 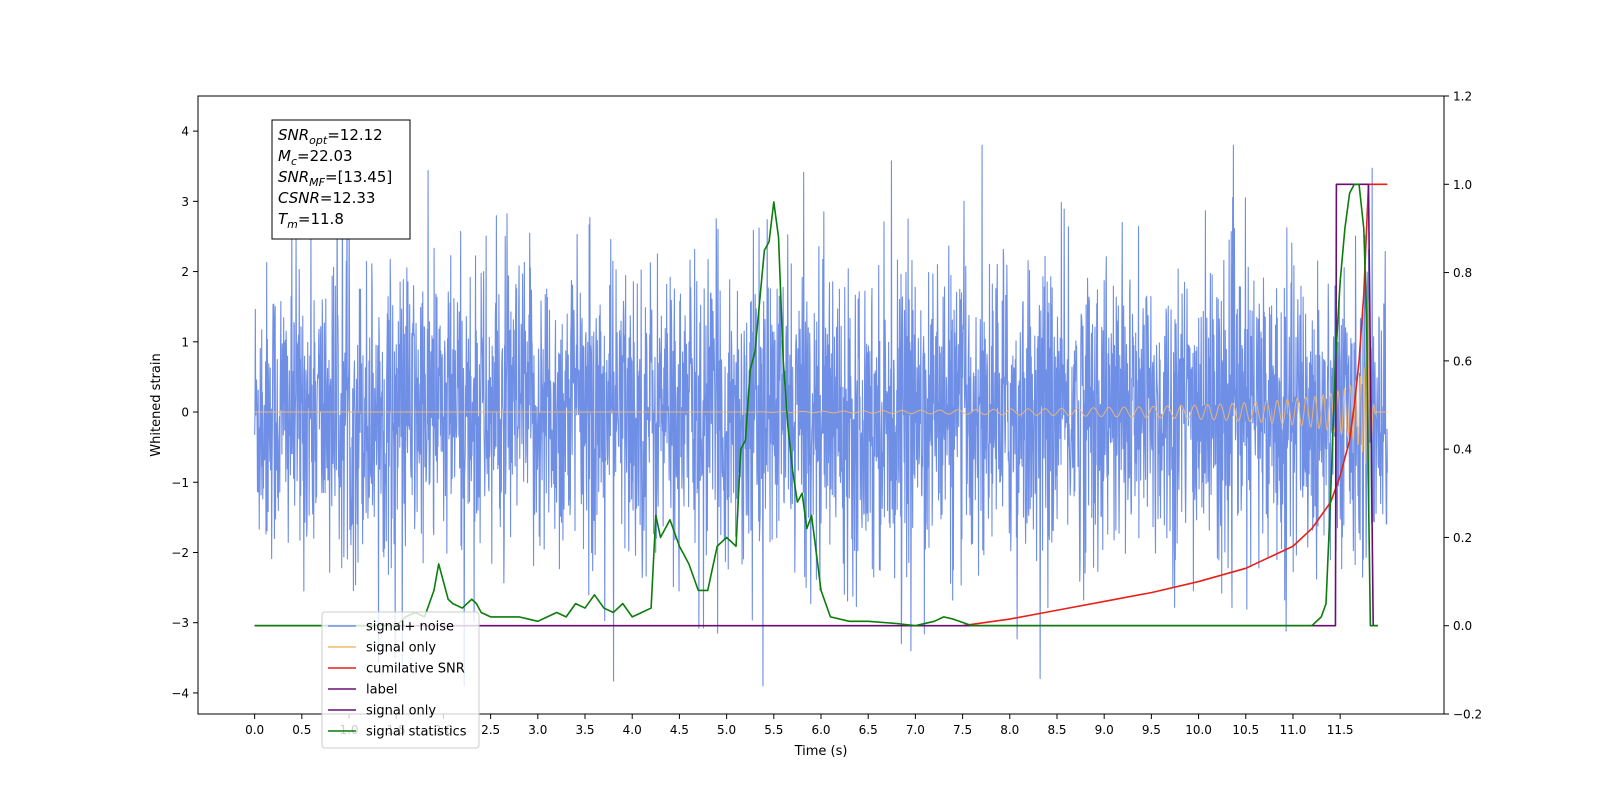 What do you see at coordinates (490, 730) in the screenshot?
I see `x-tick-label-5: 2.5` at bounding box center [490, 730].